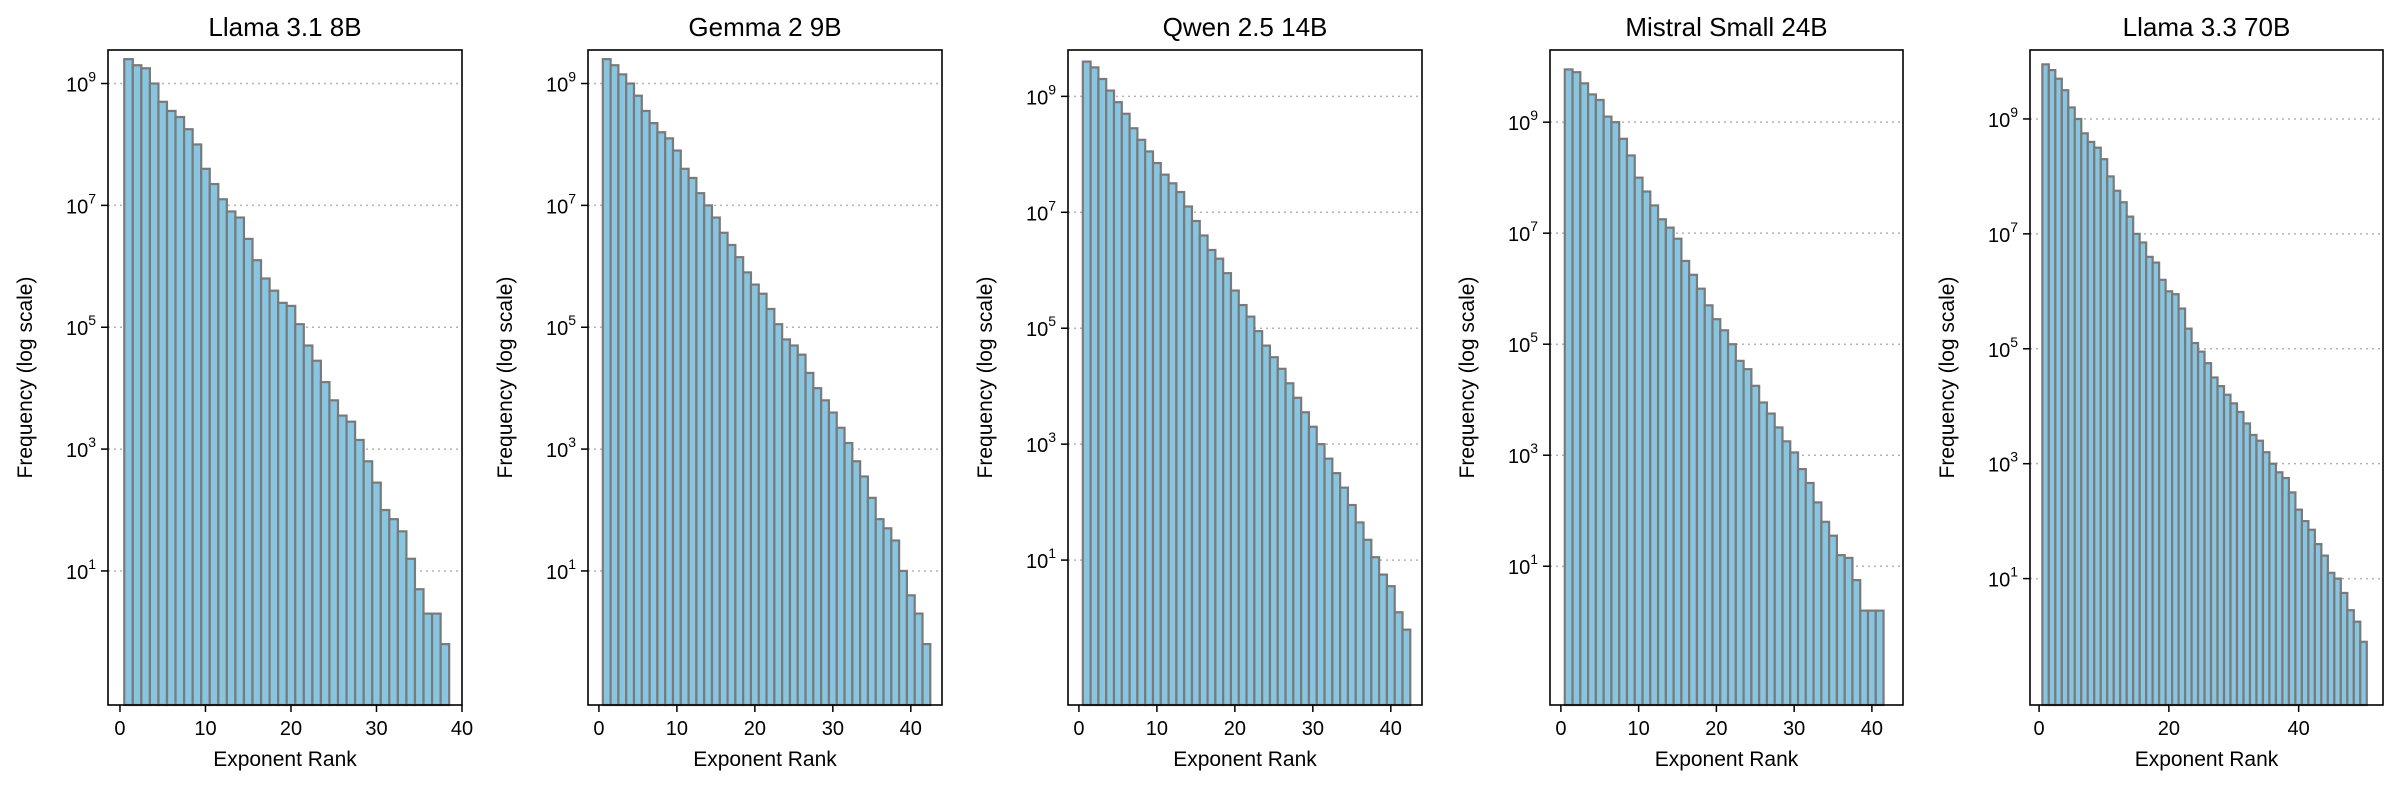  I want to click on y-tick-label: 10³, so click(1041, 443).